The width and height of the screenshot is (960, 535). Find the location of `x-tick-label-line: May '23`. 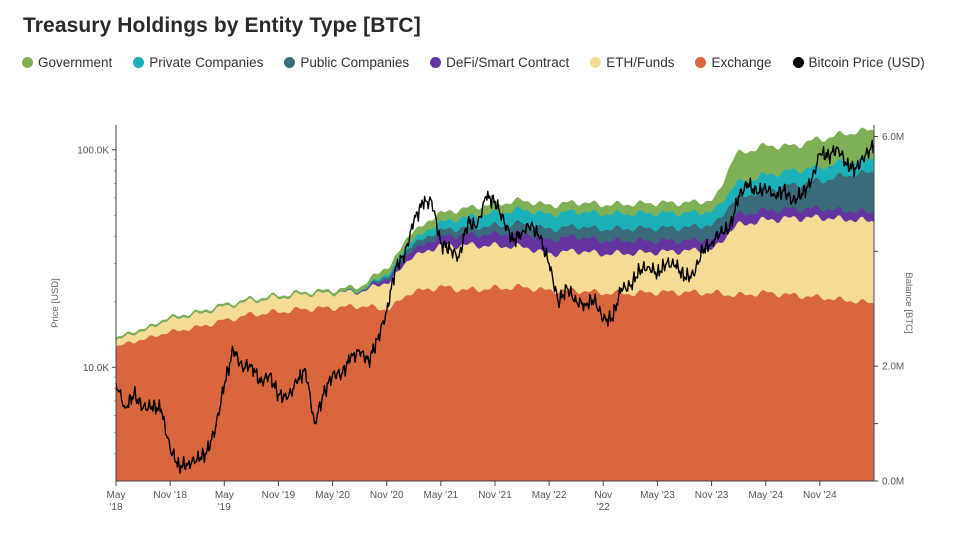

x-tick-label-line: May '23 is located at coordinates (657, 495).